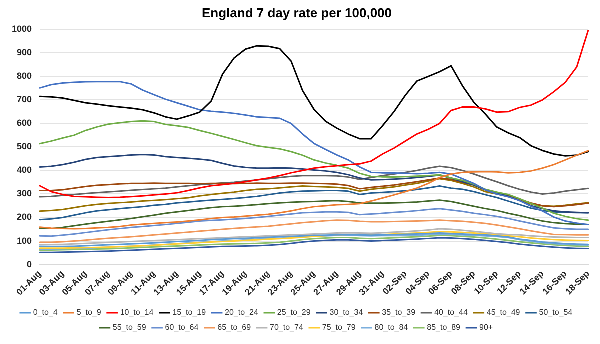 The image size is (600, 344). What do you see at coordinates (24, 170) in the screenshot?
I see `y-tick-label: 400` at bounding box center [24, 170].